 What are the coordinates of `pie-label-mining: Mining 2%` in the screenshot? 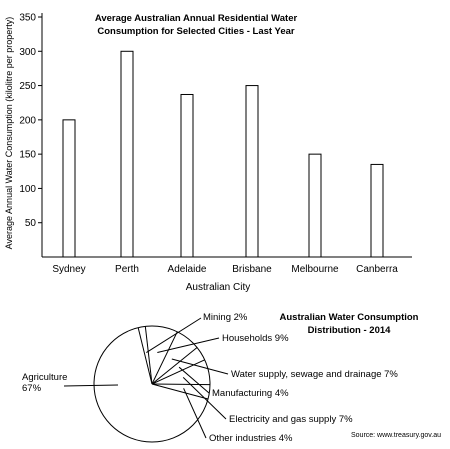 It's located at (225, 317).